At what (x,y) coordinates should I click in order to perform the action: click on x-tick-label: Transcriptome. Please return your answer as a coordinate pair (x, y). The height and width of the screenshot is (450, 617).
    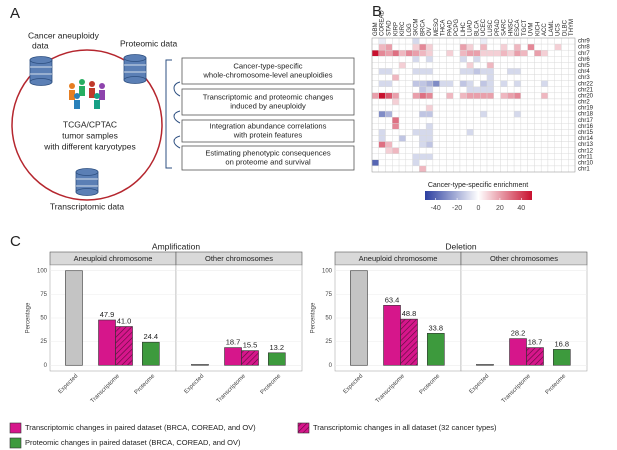
    Looking at the image, I should click on (106, 389).